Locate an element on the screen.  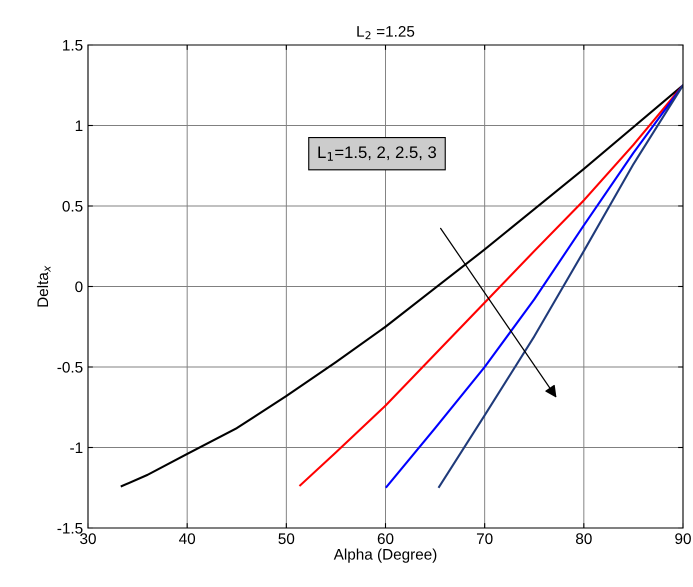
y-tick-label: 1 is located at coordinates (79, 126).